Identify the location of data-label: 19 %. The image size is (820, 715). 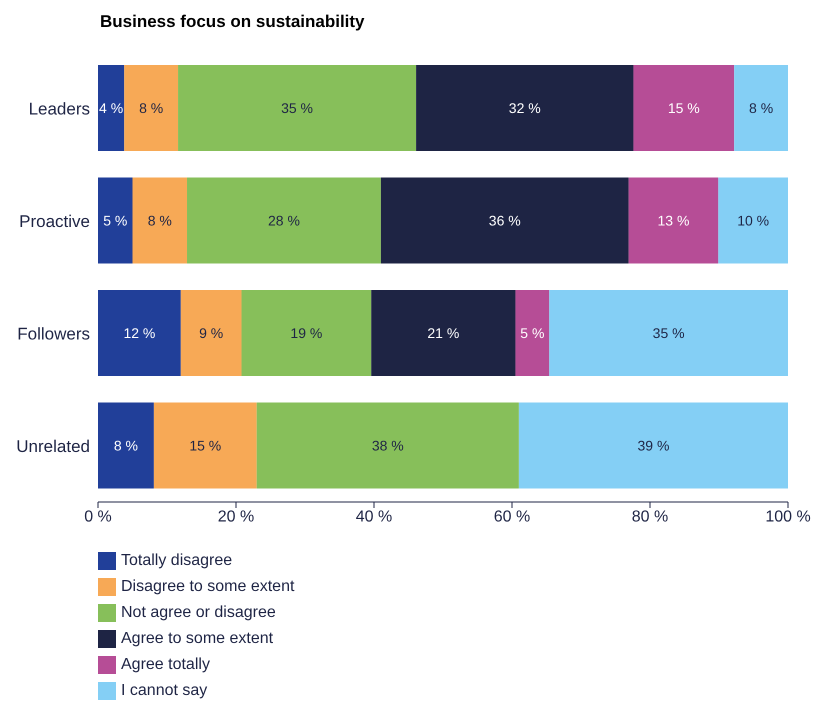
(306, 333).